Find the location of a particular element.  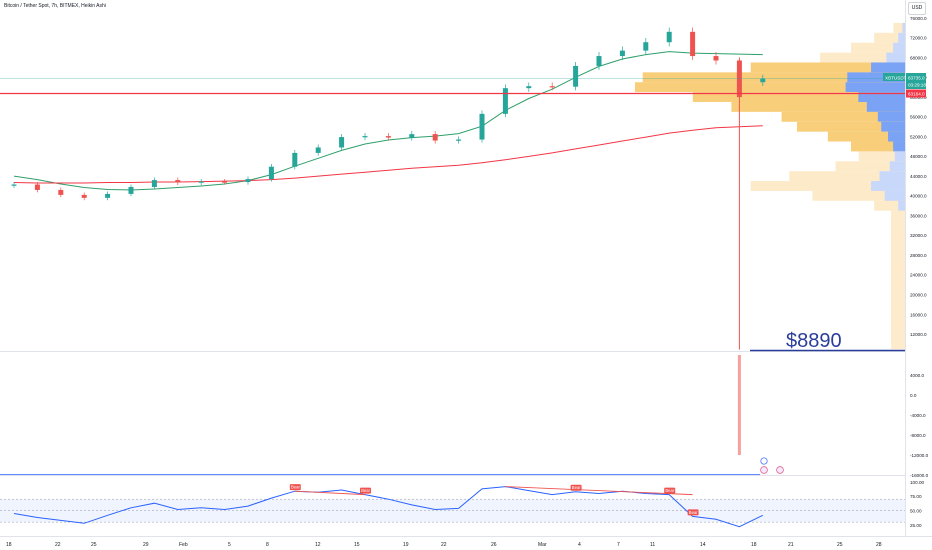

event-marker-icon is located at coordinates (764, 461).